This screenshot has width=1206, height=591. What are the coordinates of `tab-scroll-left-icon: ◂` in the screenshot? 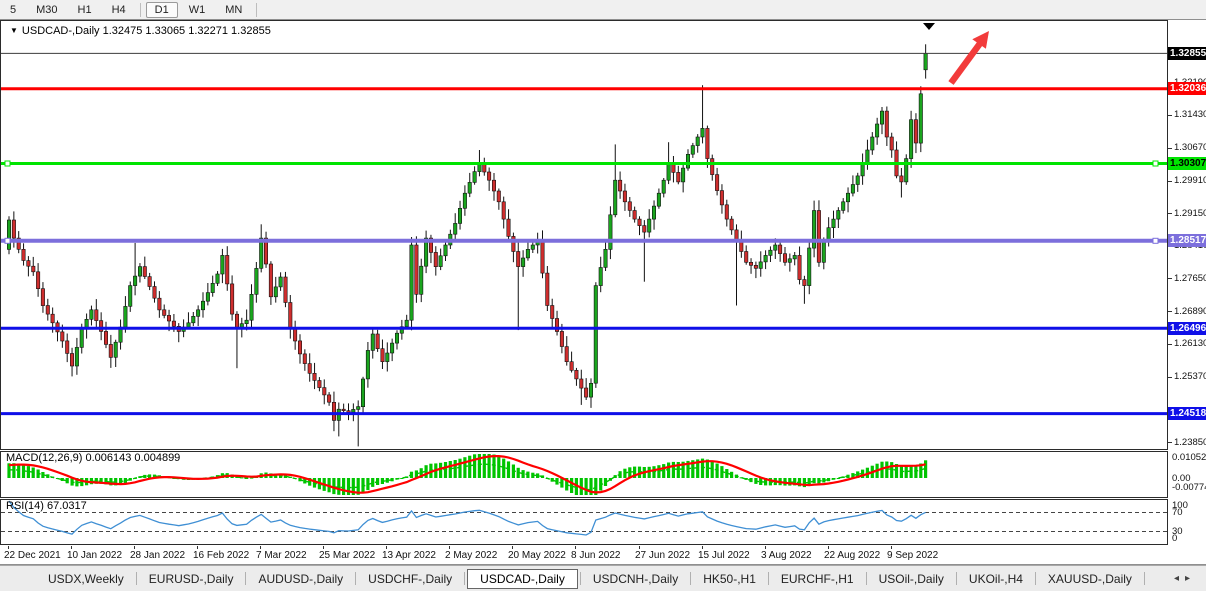 It's located at (1179, 578).